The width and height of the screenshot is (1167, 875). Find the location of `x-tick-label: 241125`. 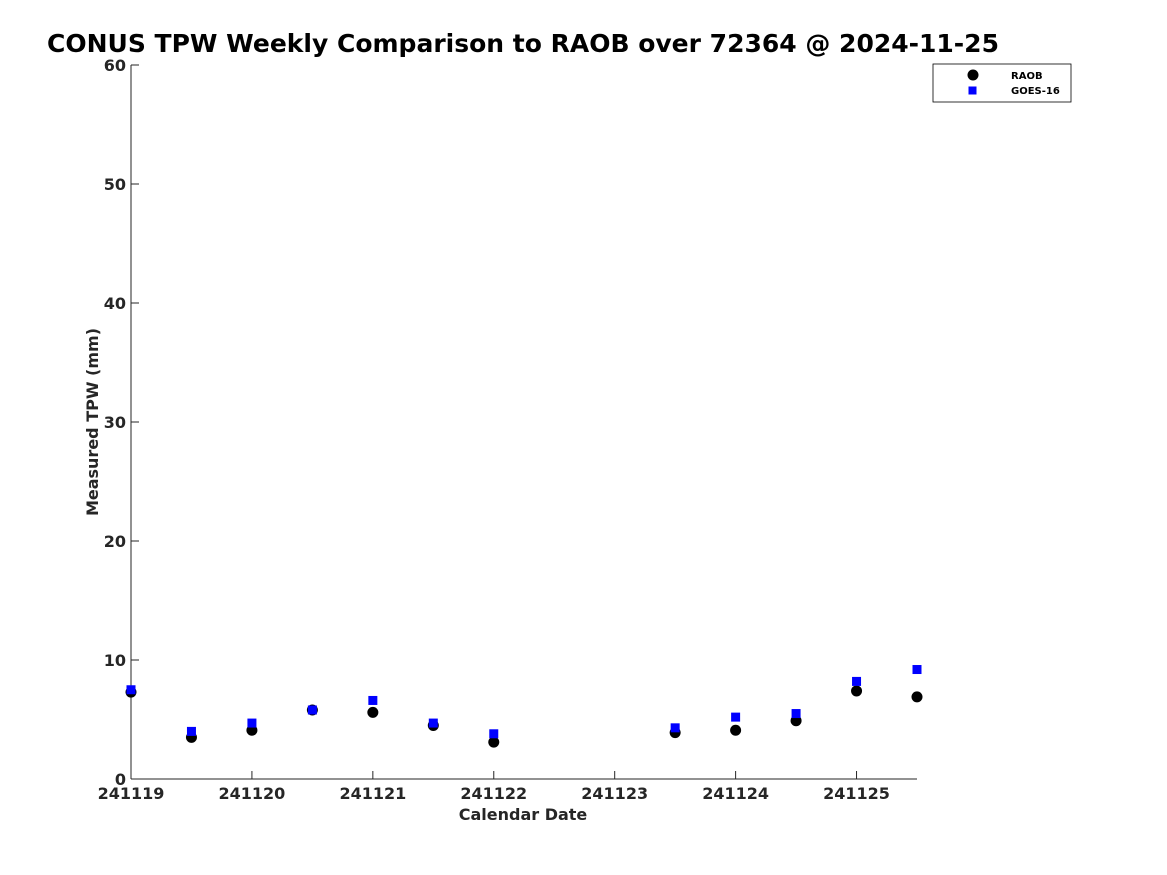

x-tick-label: 241125 is located at coordinates (856, 793).